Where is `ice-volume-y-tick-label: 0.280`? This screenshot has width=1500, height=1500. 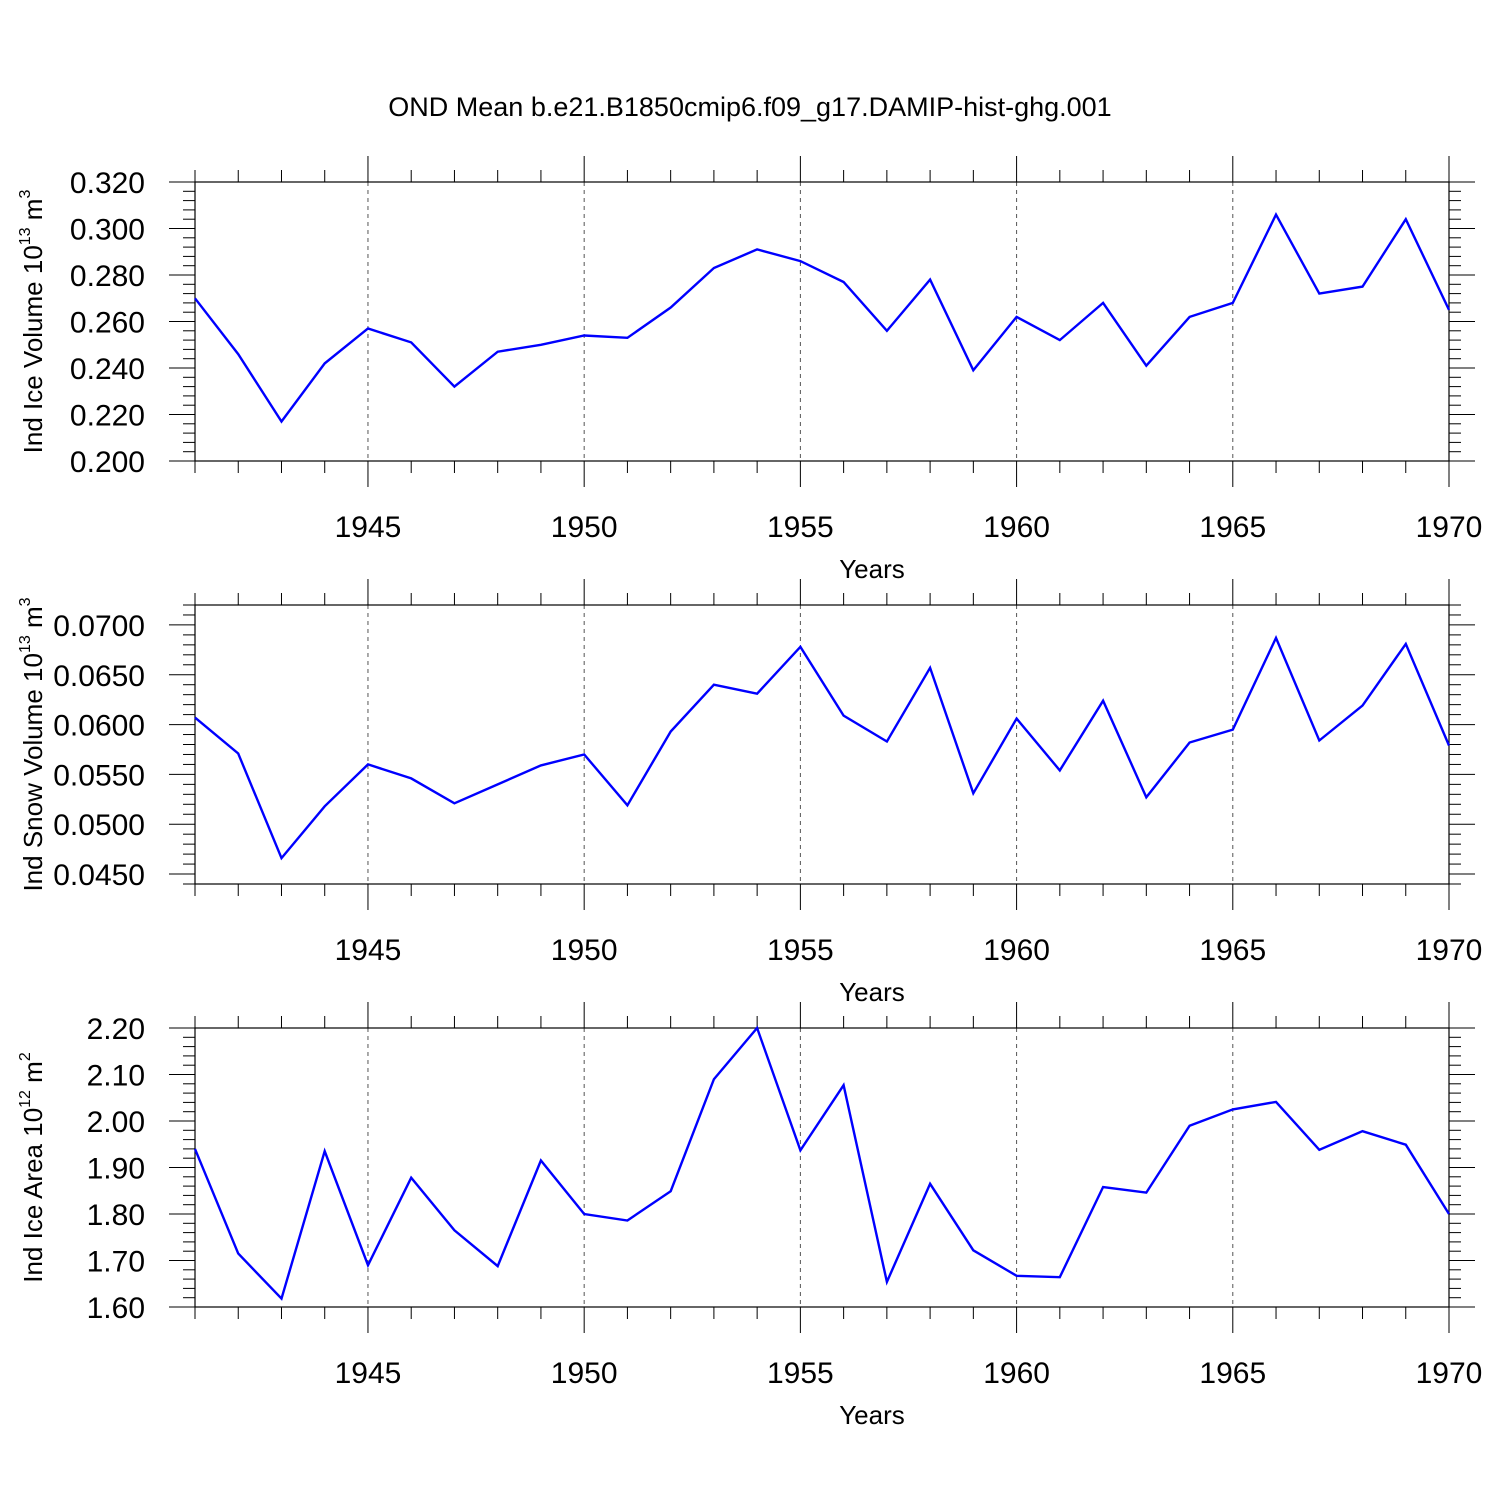
ice-volume-y-tick-label: 0.280 is located at coordinates (107, 276).